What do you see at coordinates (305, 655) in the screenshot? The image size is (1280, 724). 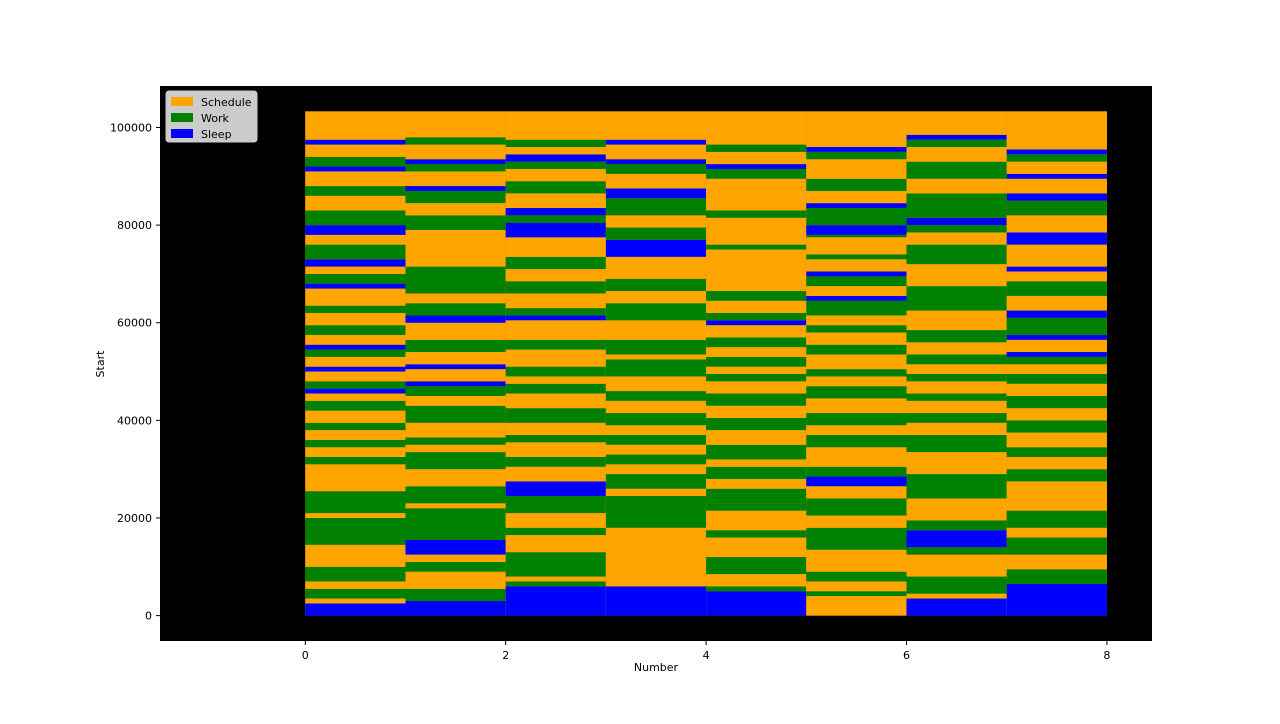 I see `x-tick-label: 0` at bounding box center [305, 655].